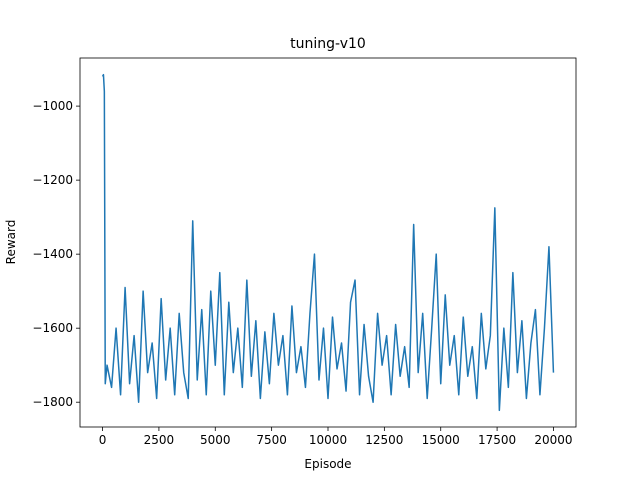 The height and width of the screenshot is (480, 640). What do you see at coordinates (441, 440) in the screenshot?
I see `x-tick-label: 15000` at bounding box center [441, 440].